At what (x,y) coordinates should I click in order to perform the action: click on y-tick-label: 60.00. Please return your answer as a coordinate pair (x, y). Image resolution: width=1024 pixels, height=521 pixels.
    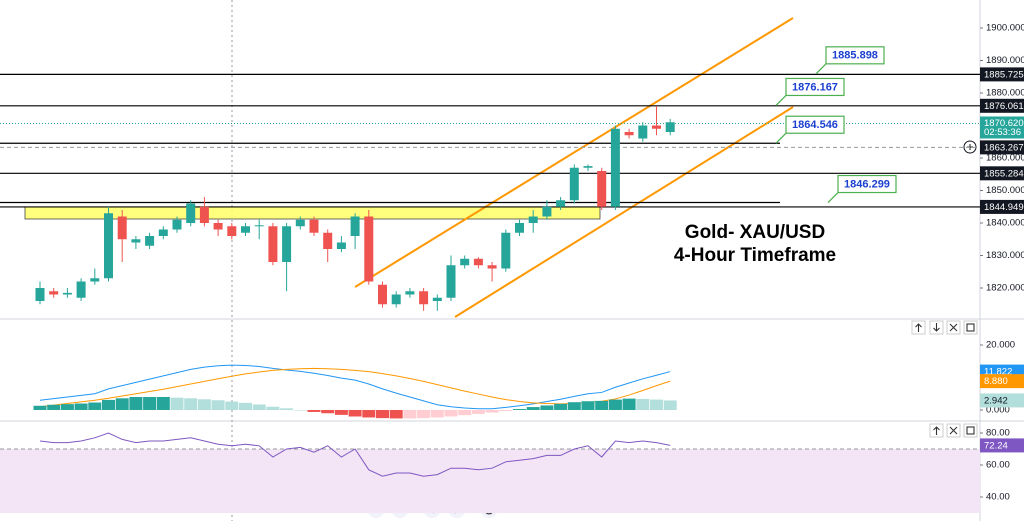
    Looking at the image, I should click on (998, 465).